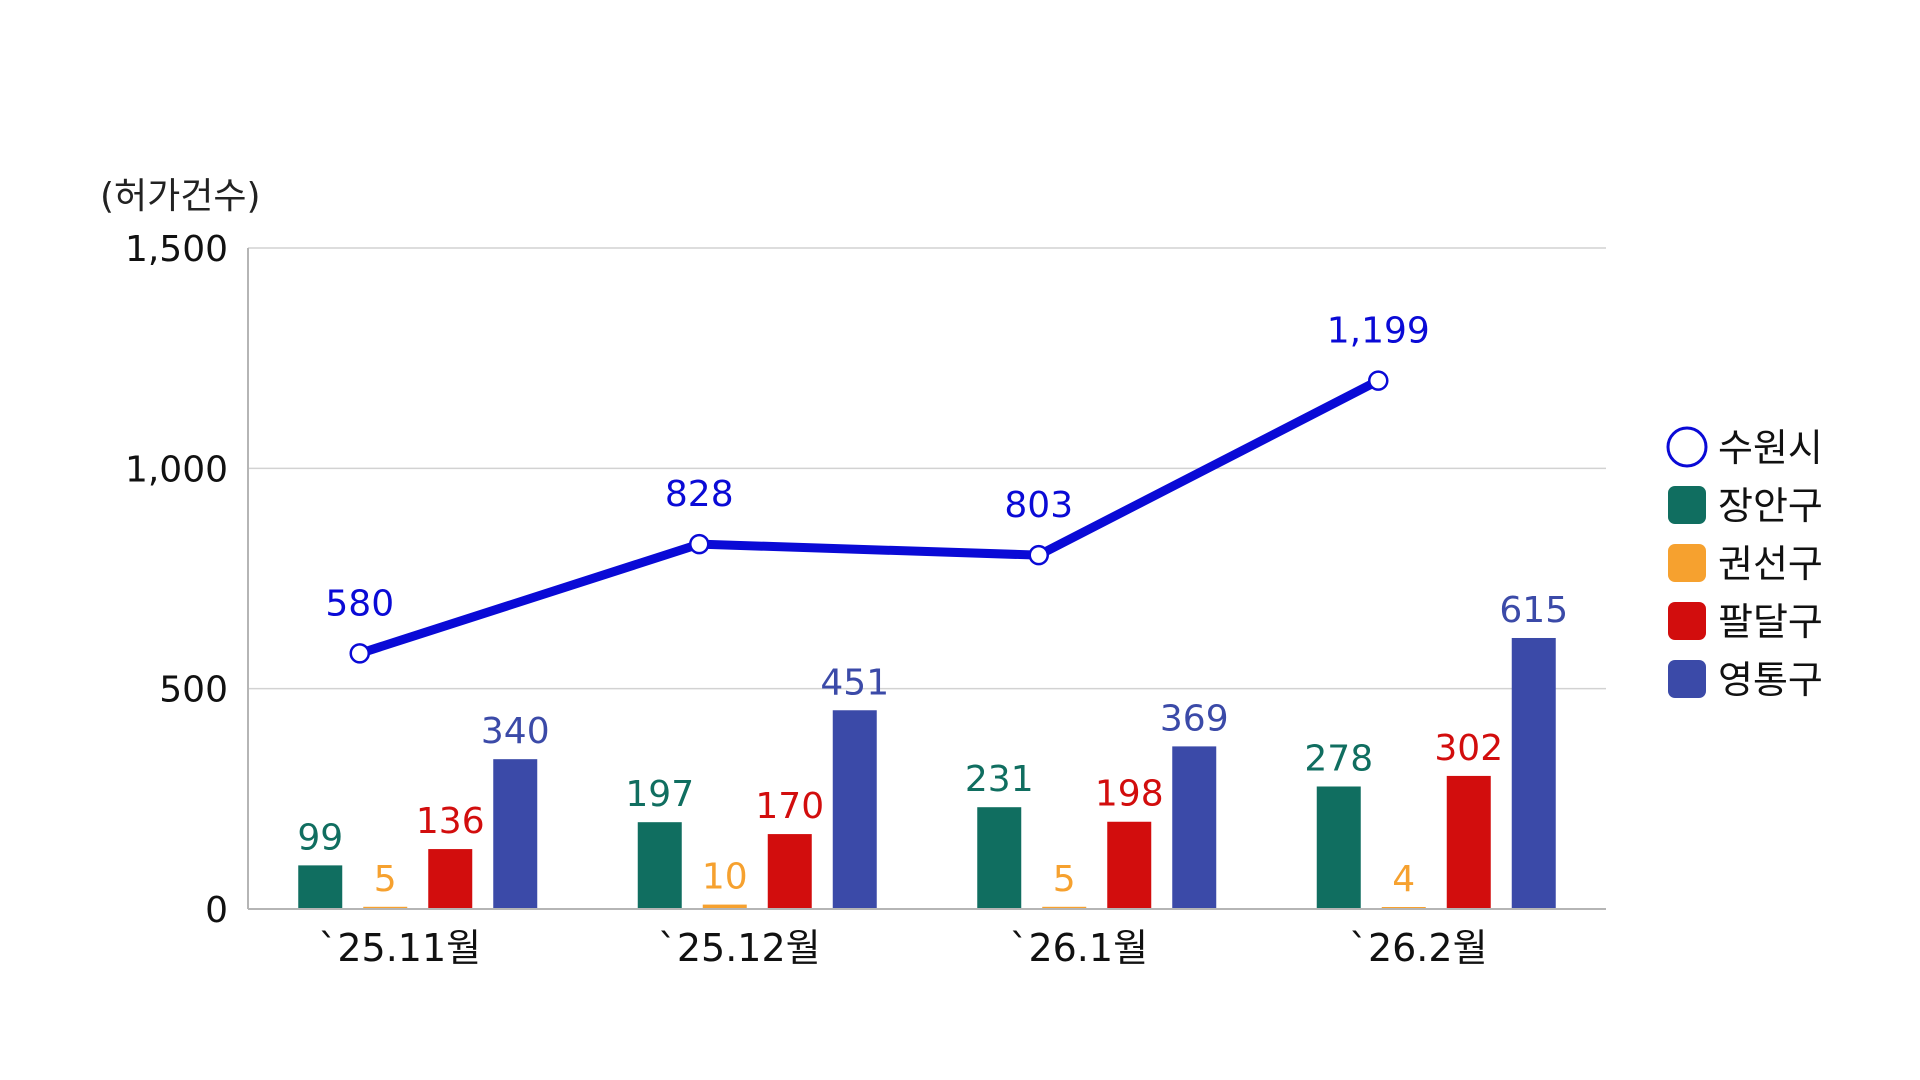 The image size is (1920, 1080). I want to click on bar-value-label: 197, so click(659, 794).